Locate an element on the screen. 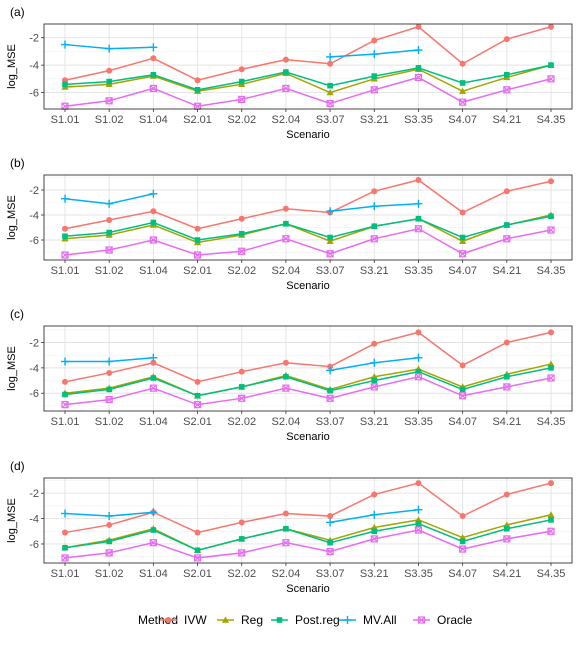 The image size is (584, 646). panel-border is located at coordinates (308, 217).